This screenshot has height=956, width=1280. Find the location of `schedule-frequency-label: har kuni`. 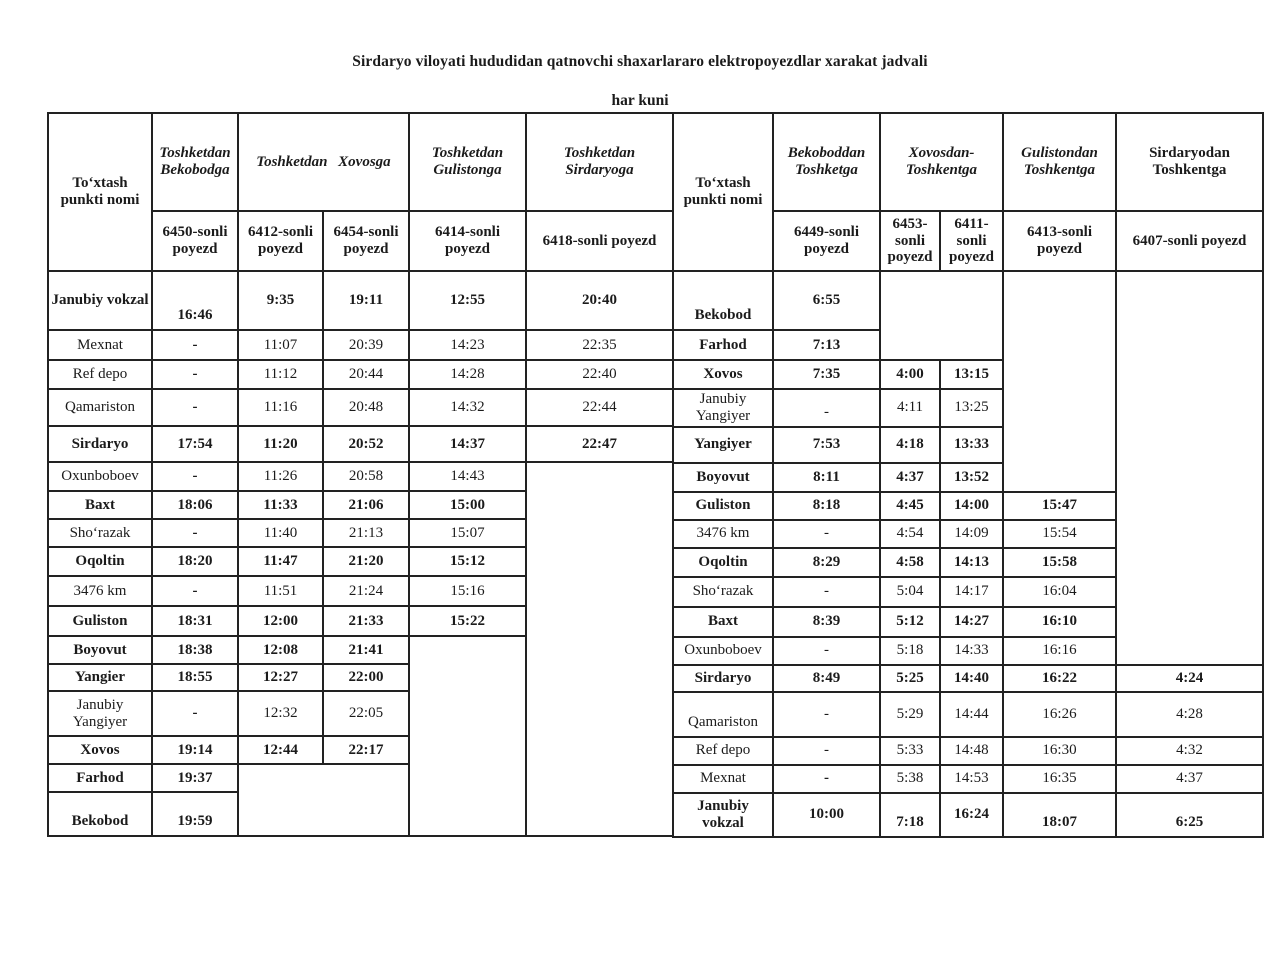

schedule-frequency-label: har kuni is located at coordinates (640, 100).